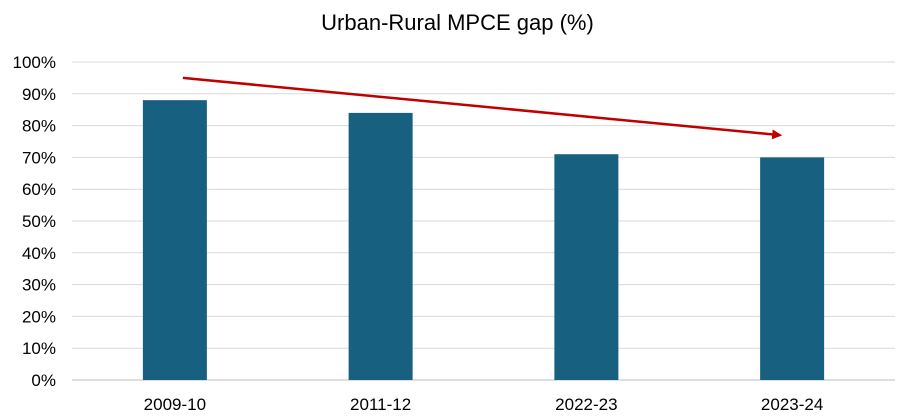  What do you see at coordinates (586, 404) in the screenshot?
I see `x-tick-label-2022-23: 2022-23` at bounding box center [586, 404].